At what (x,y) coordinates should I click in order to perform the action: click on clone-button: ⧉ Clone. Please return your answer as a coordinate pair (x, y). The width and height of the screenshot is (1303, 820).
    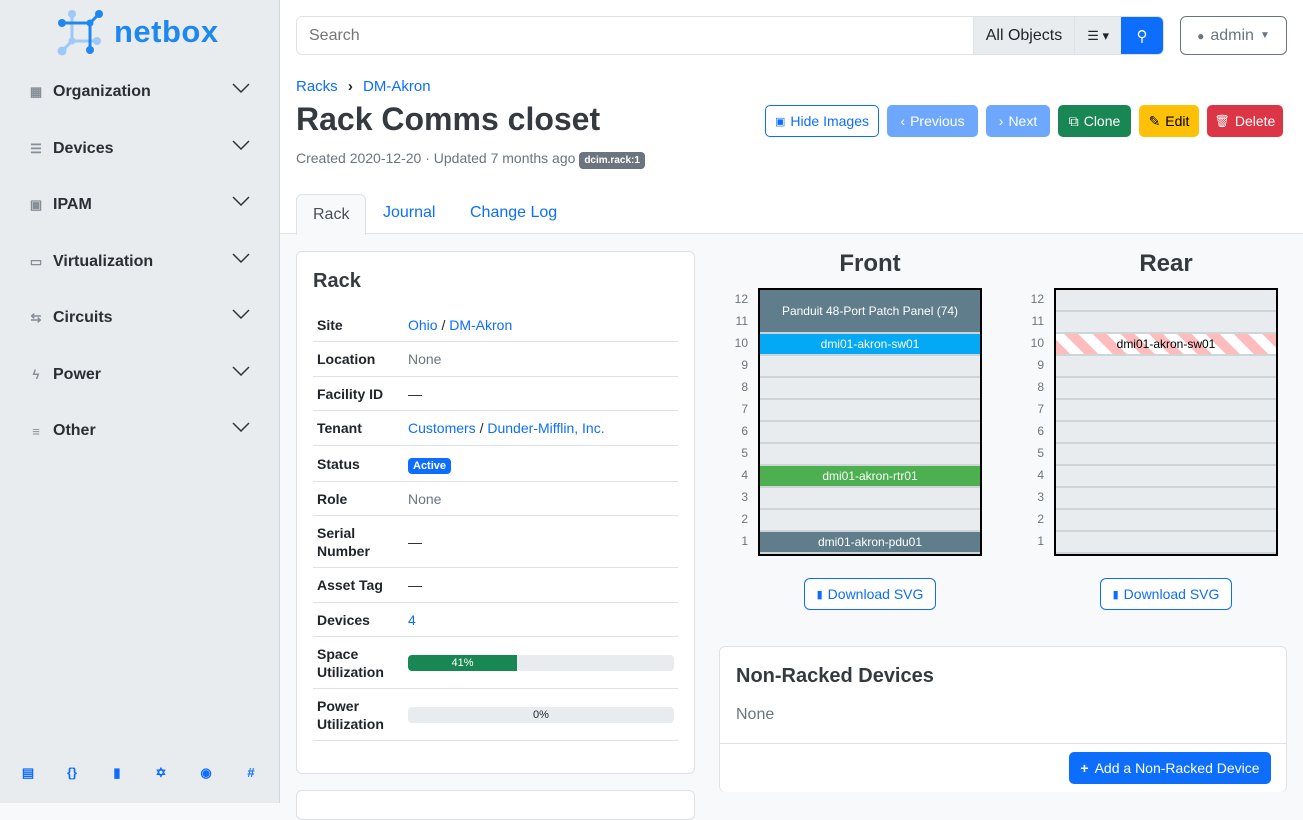
    Looking at the image, I should click on (1094, 121).